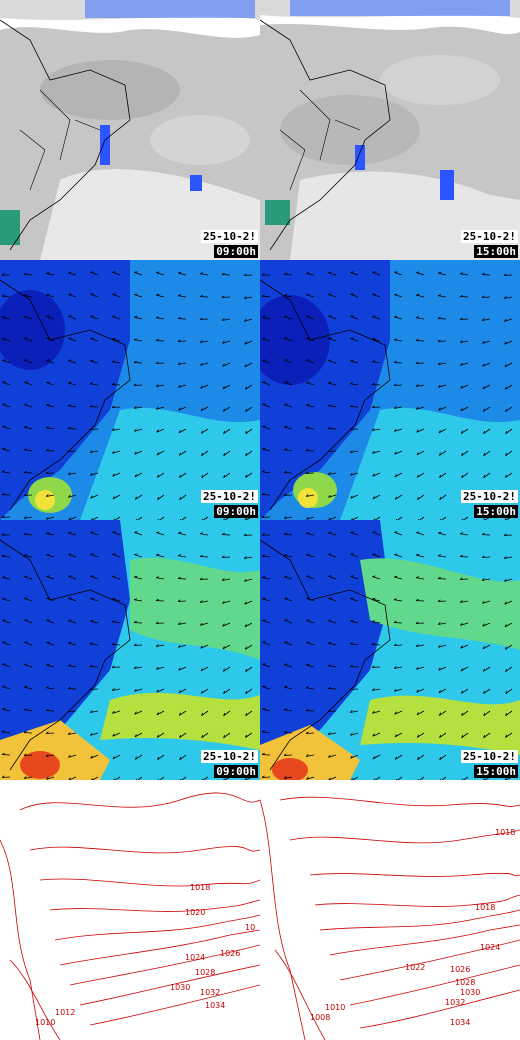  Describe the element at coordinates (470, 992) in the screenshot. I see `isobar-label: 1030` at that location.